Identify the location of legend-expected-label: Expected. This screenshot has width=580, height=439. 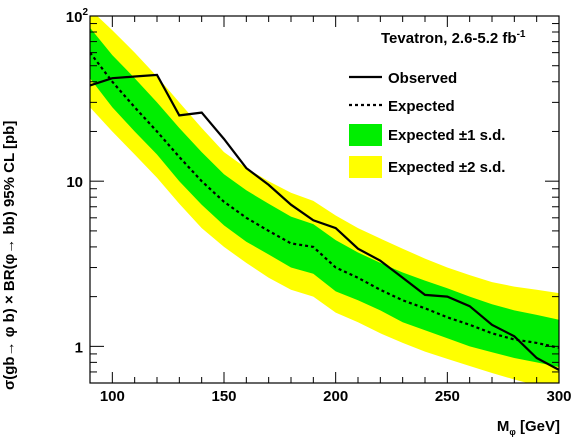
(421, 106).